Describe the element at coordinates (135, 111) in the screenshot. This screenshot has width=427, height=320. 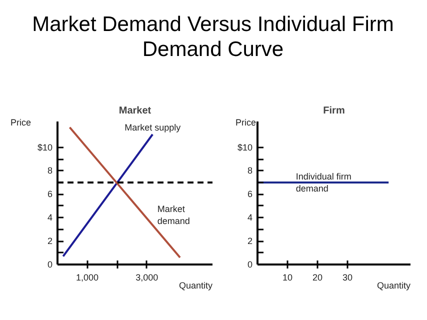
I see `chart-subtitle: Market` at that location.